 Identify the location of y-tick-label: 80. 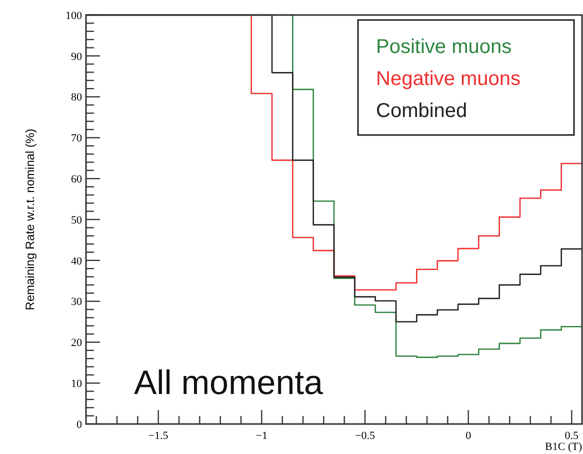
(76, 98).